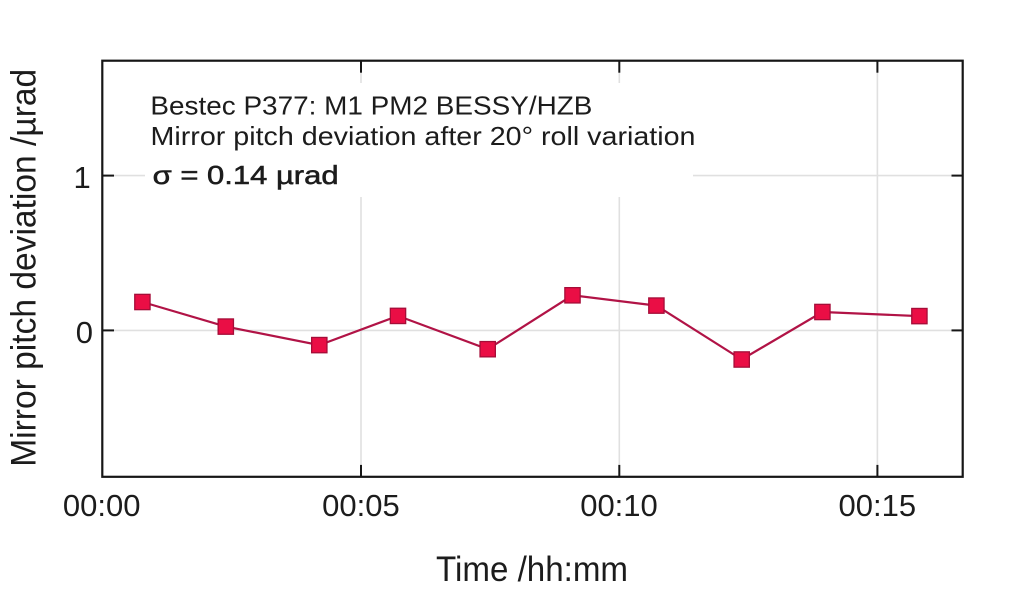  I want to click on svg-text: 00:10, so click(619, 505).